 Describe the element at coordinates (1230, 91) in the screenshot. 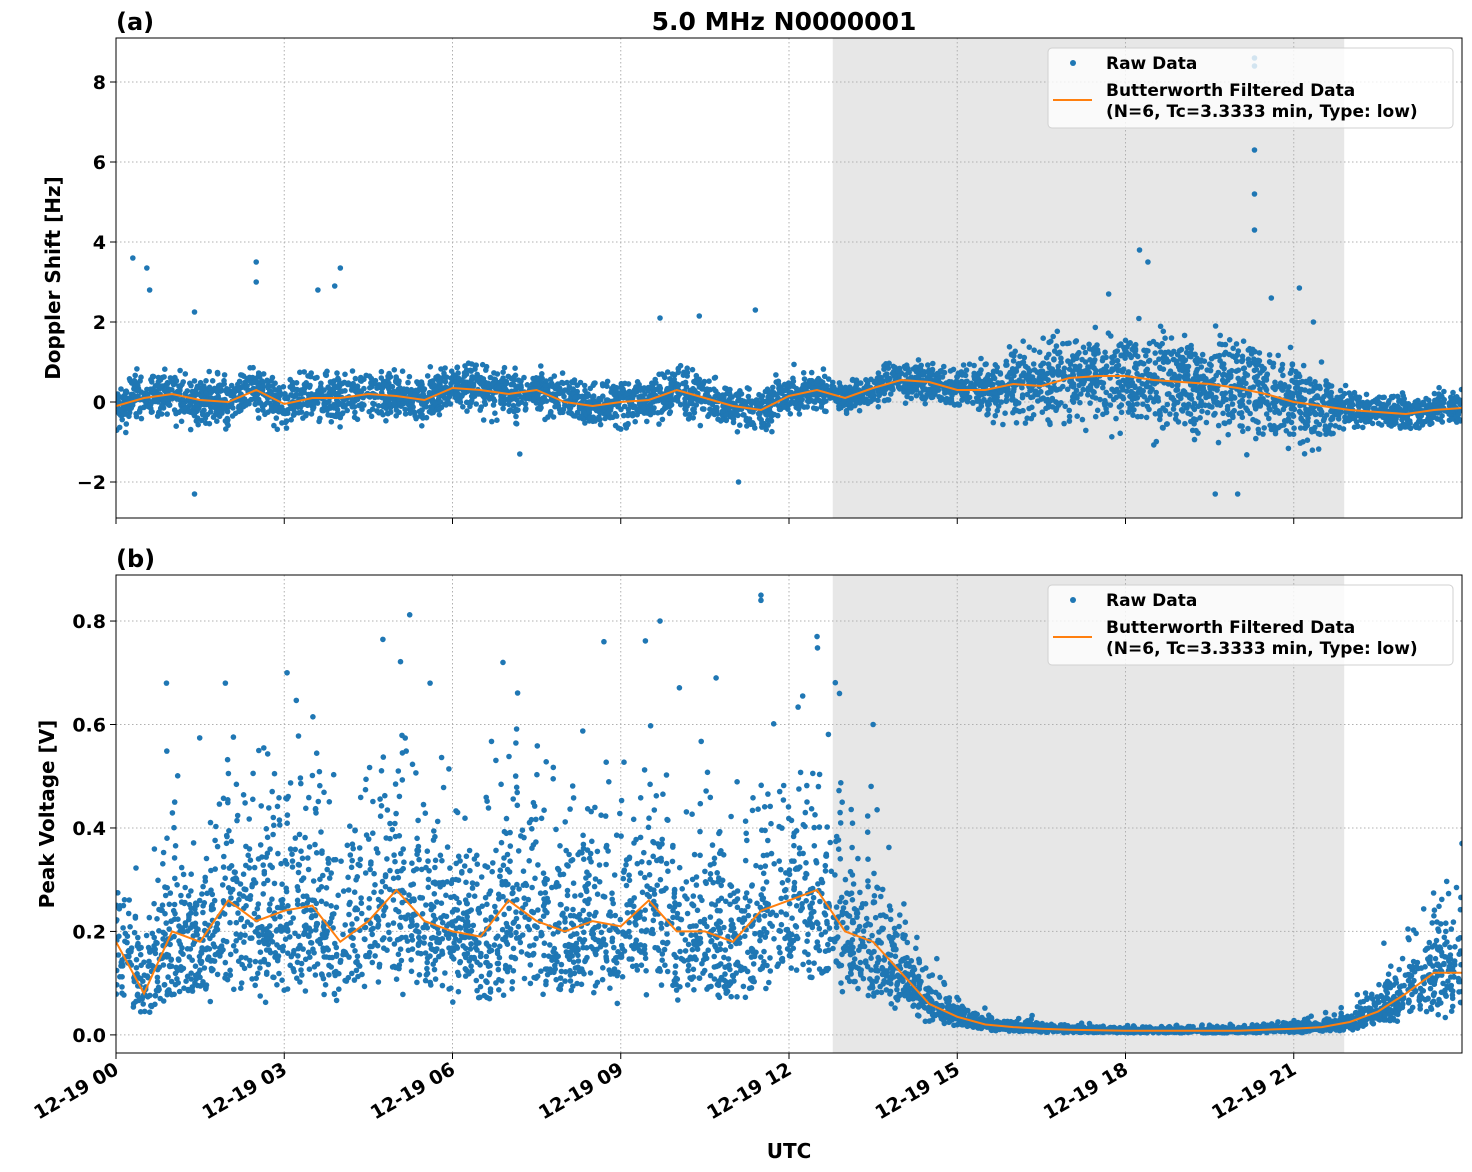

I see `legend-filtered-label: Butterworth Filtered Data` at that location.